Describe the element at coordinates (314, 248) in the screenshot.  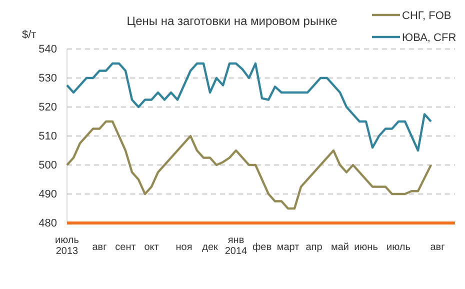
I see `x-tick-label: апр` at that location.